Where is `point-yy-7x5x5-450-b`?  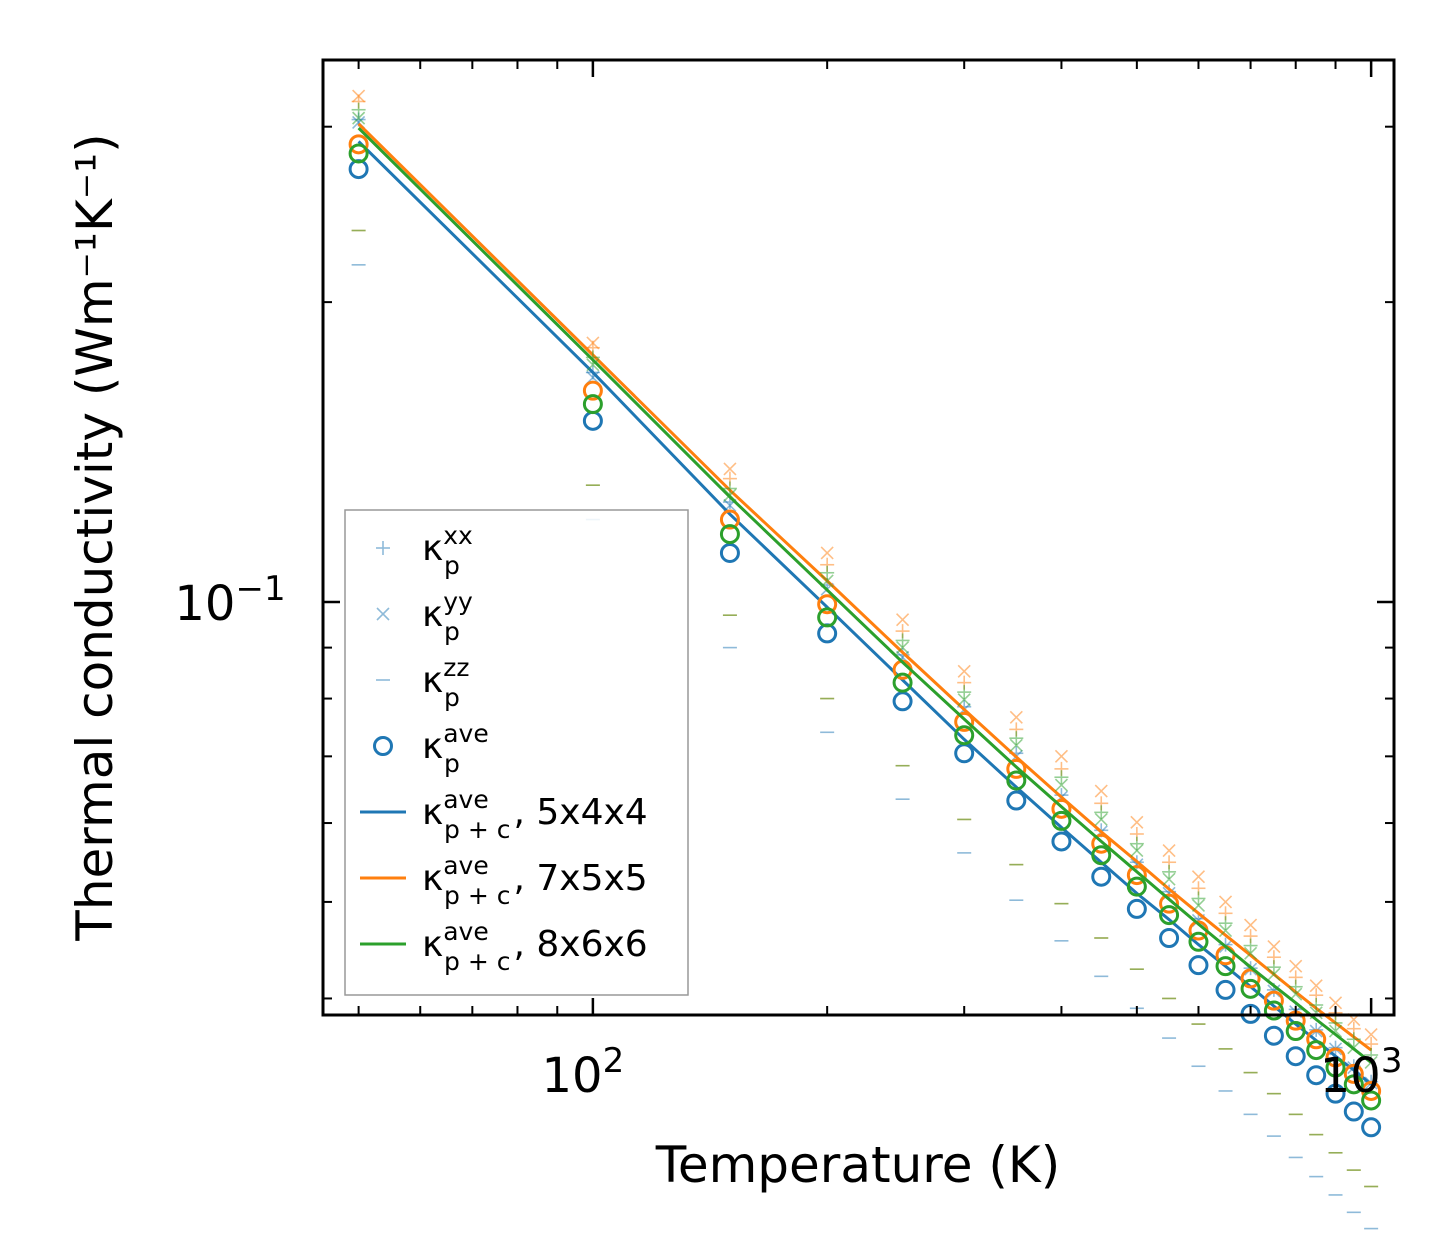
point-yy-7x5x5-450-b is located at coordinates (1101, 791).